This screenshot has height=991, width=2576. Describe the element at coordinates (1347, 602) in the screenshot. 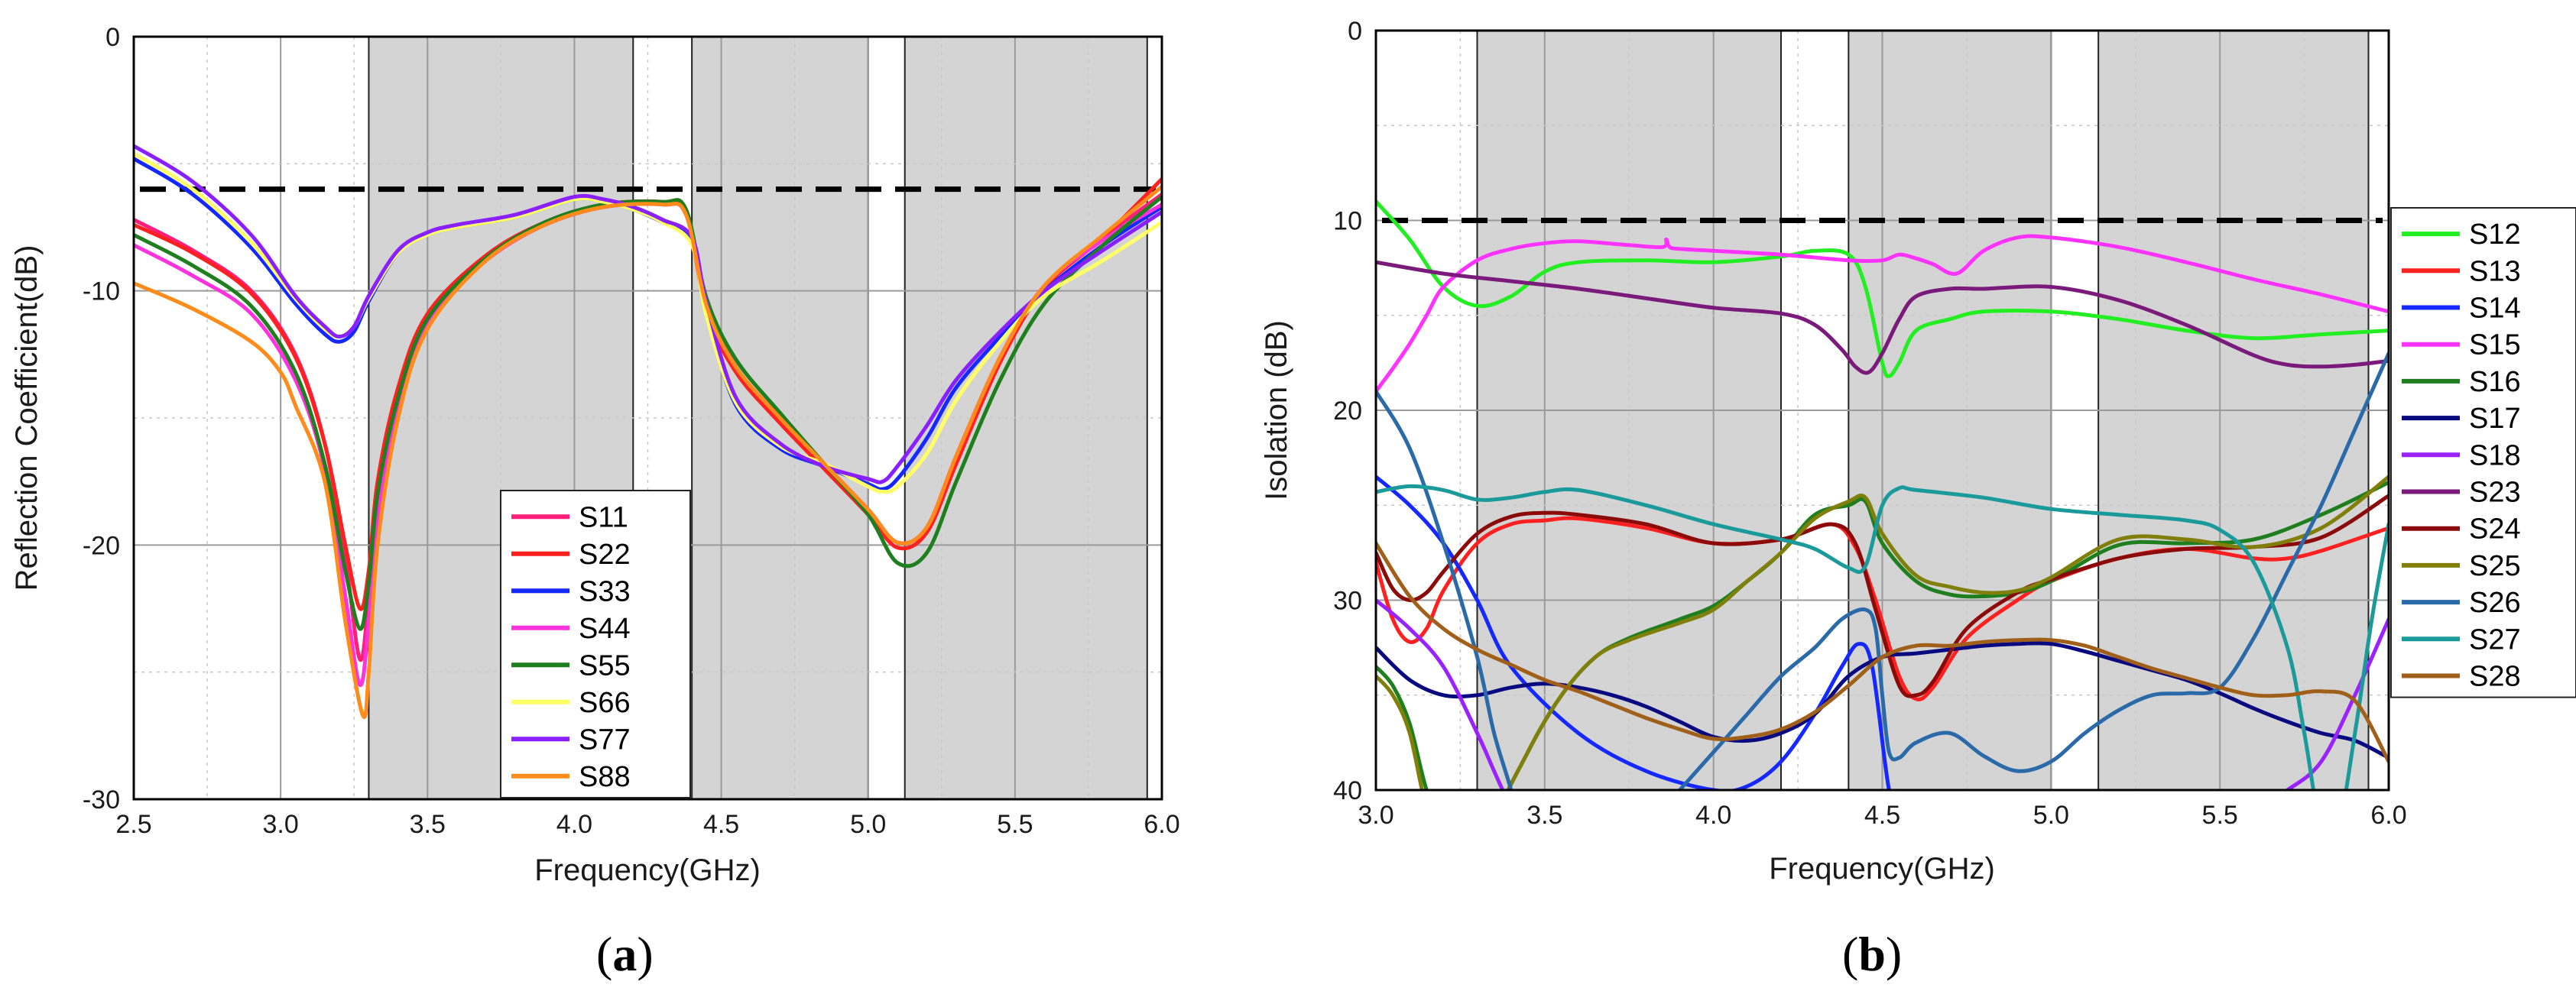

I see `y-tick-label: 30` at that location.